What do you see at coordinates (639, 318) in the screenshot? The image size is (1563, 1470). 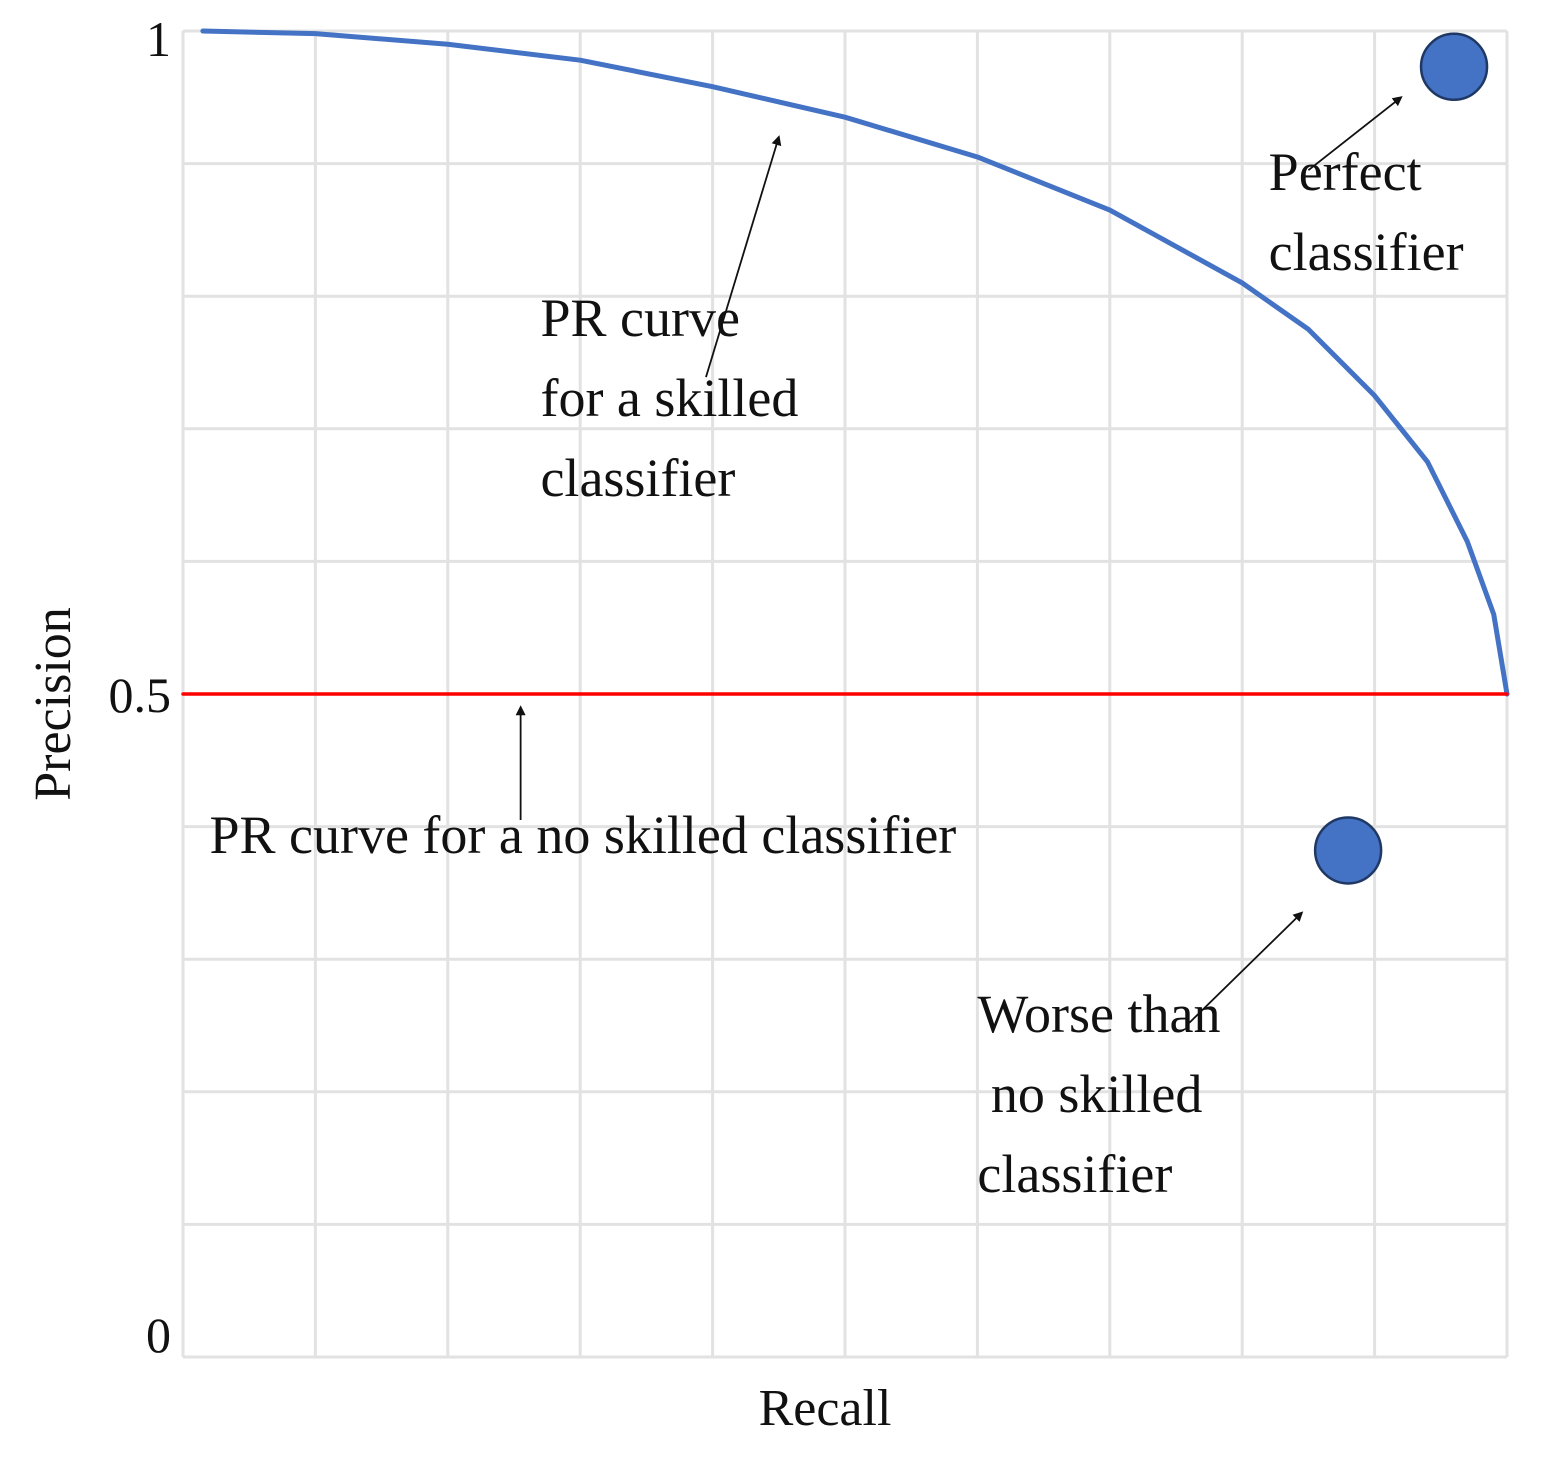 I see `annotation-line: PR curve` at bounding box center [639, 318].